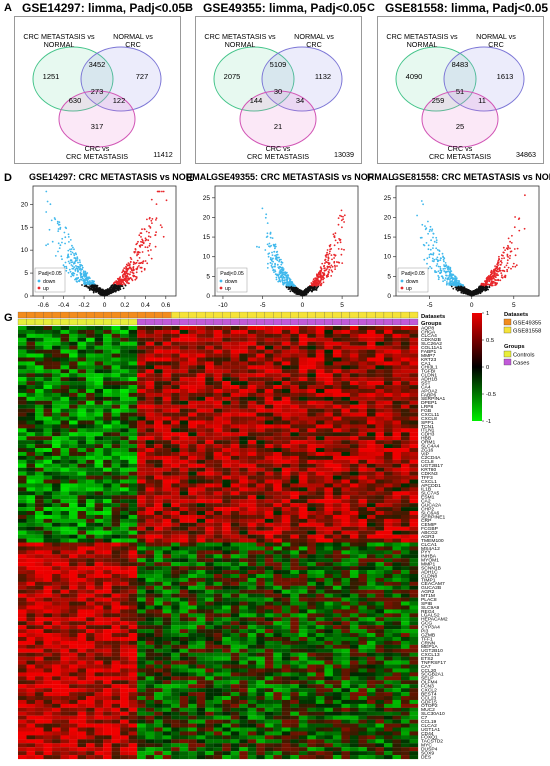 The width and height of the screenshot is (550, 766). I want to click on venn-count: 11, so click(482, 100).